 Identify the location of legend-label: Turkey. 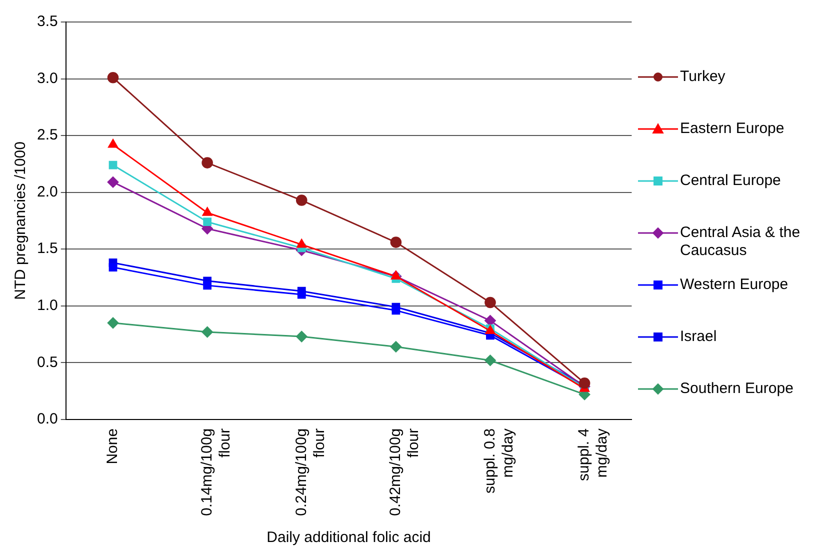
(703, 77).